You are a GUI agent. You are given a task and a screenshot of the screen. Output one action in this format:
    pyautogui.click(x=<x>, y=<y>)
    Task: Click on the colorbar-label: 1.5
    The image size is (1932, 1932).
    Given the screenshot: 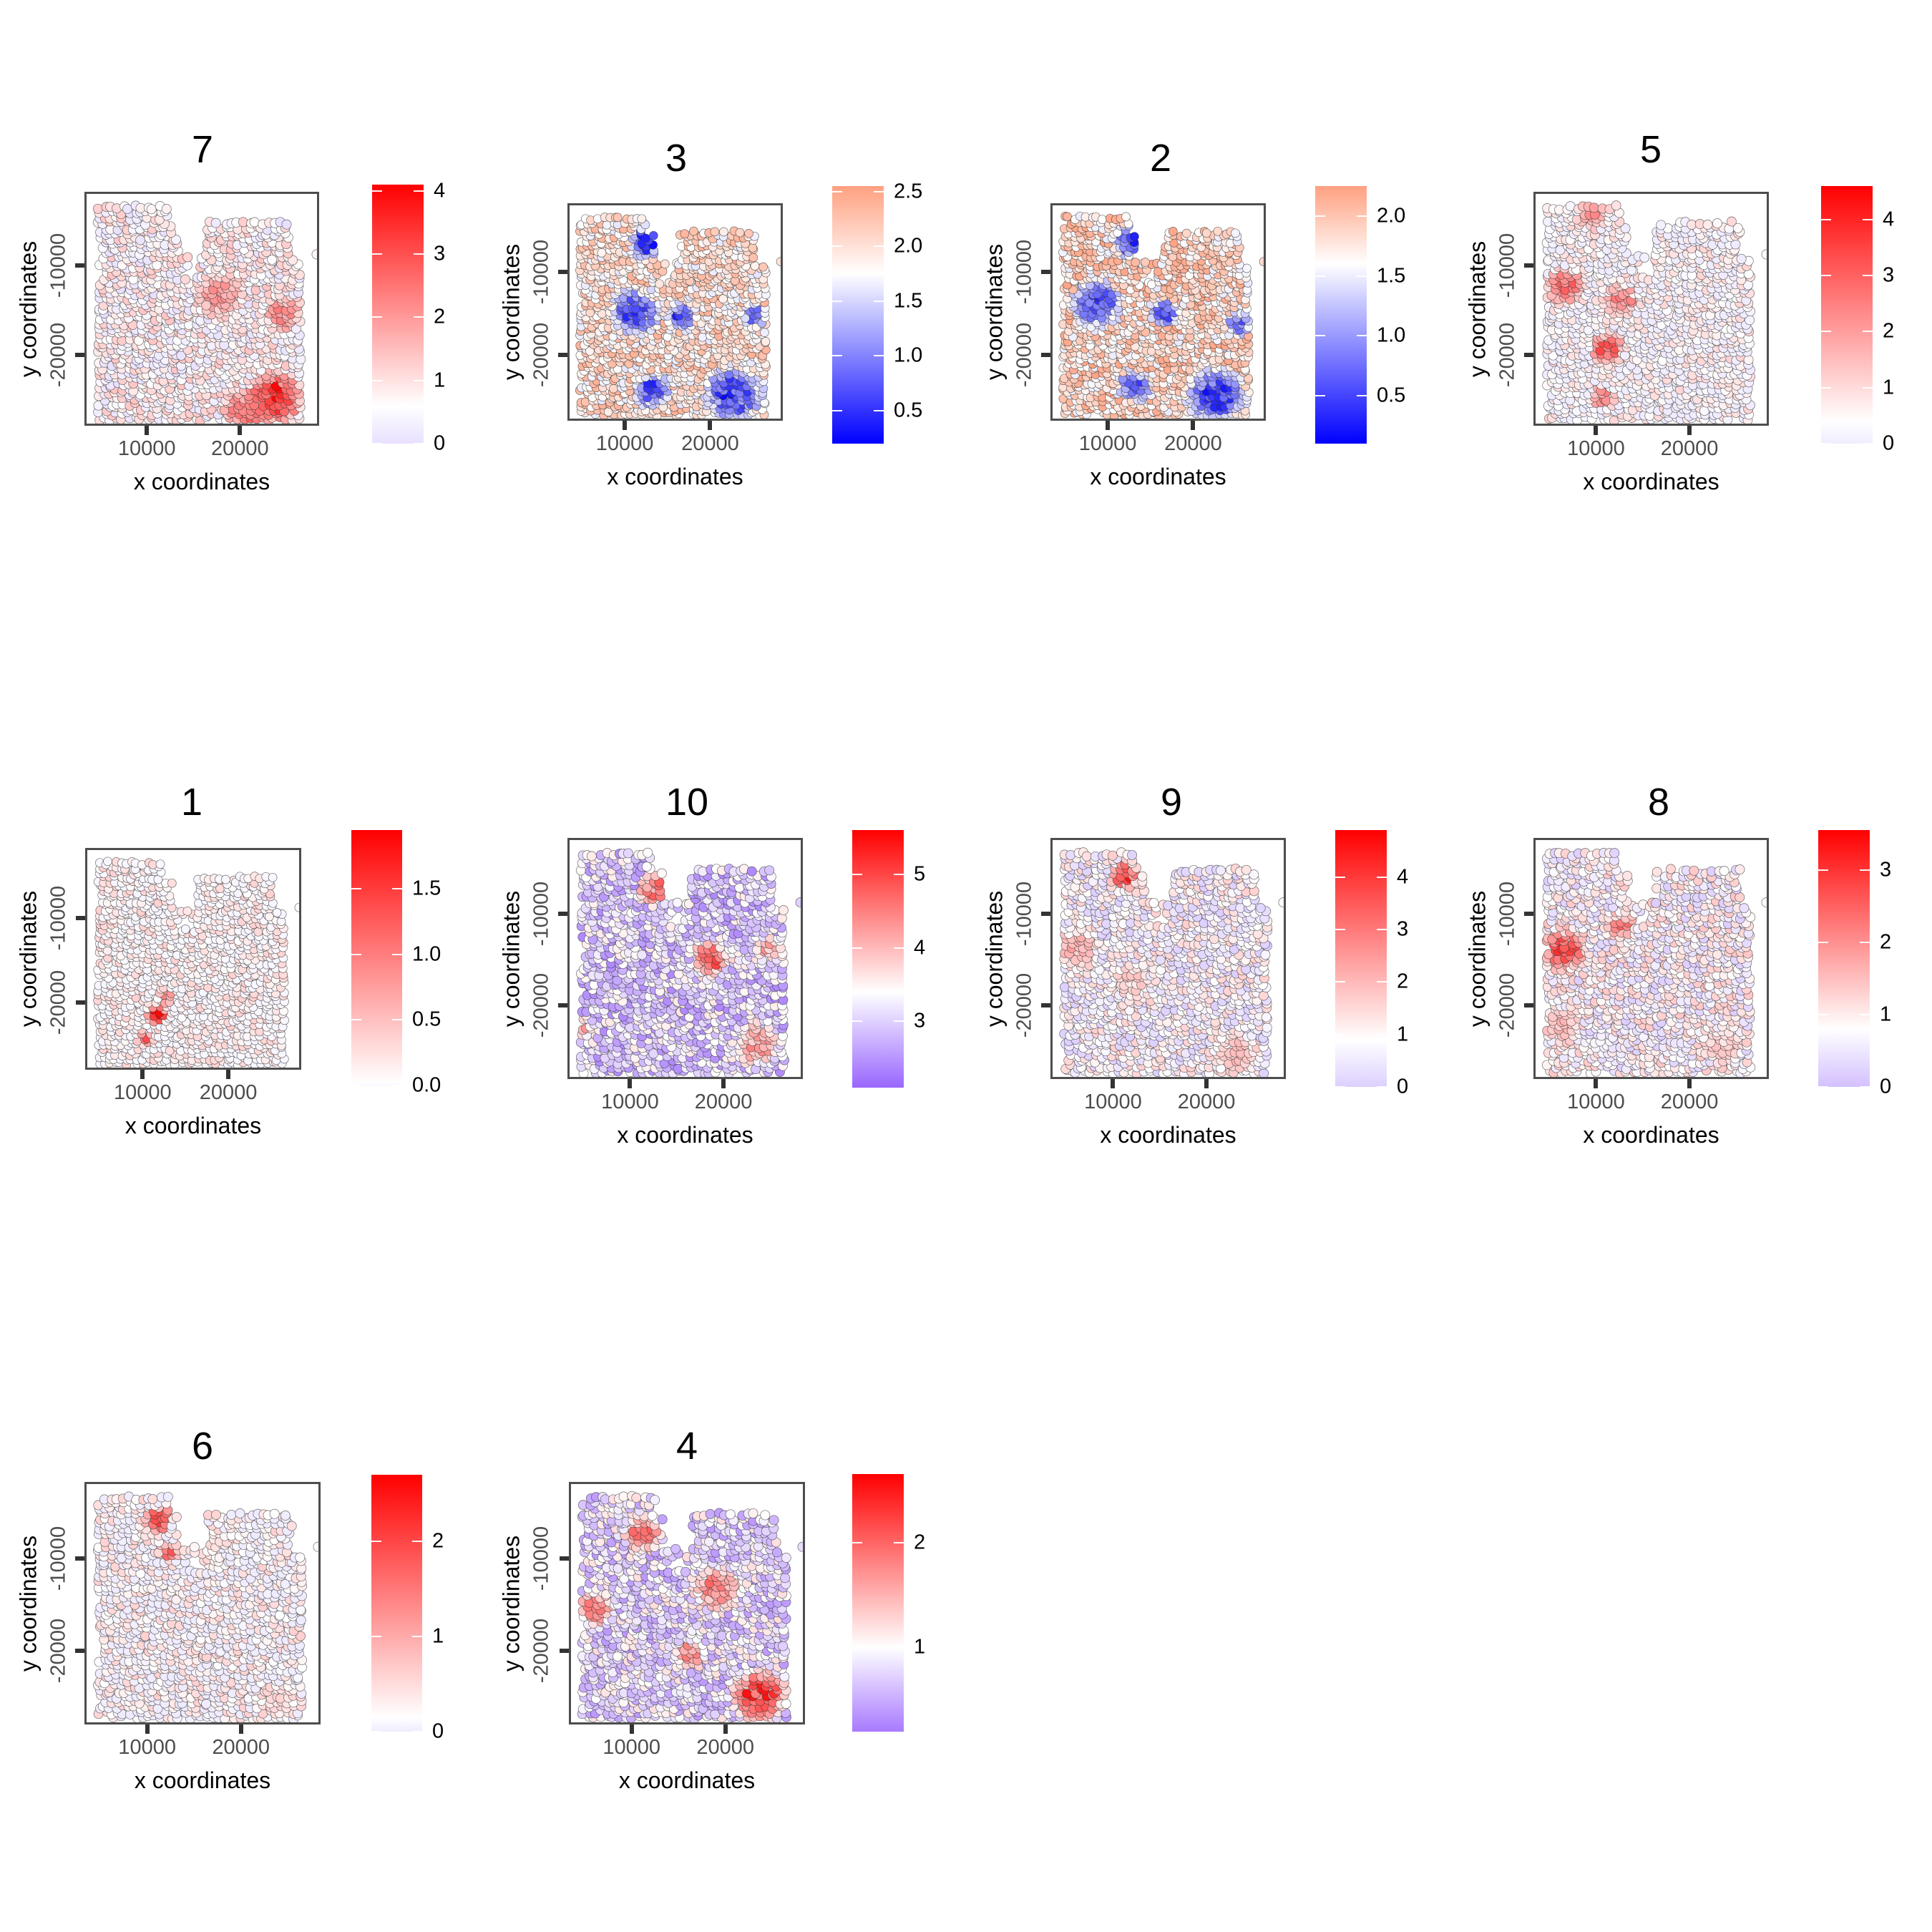 What is the action you would take?
    pyautogui.click(x=1391, y=276)
    